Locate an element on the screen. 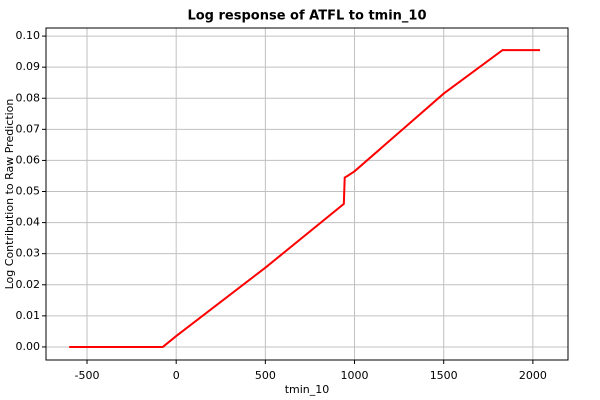 The width and height of the screenshot is (600, 400). y-tick-label: 0.04 is located at coordinates (28, 222).